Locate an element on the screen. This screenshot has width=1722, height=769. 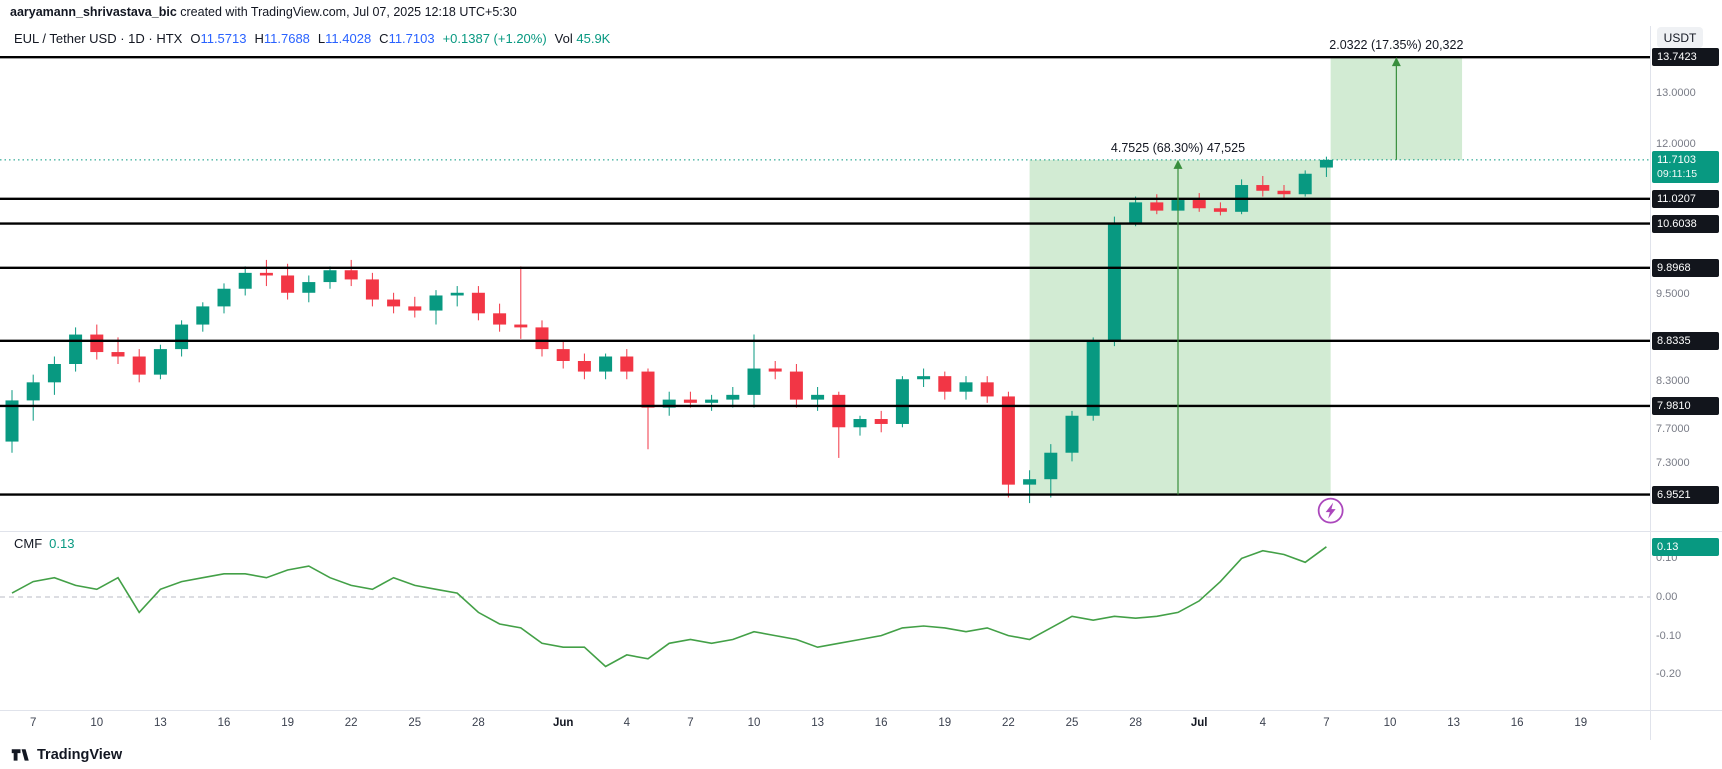
ohlc-close: C11.7103 is located at coordinates (406, 38).